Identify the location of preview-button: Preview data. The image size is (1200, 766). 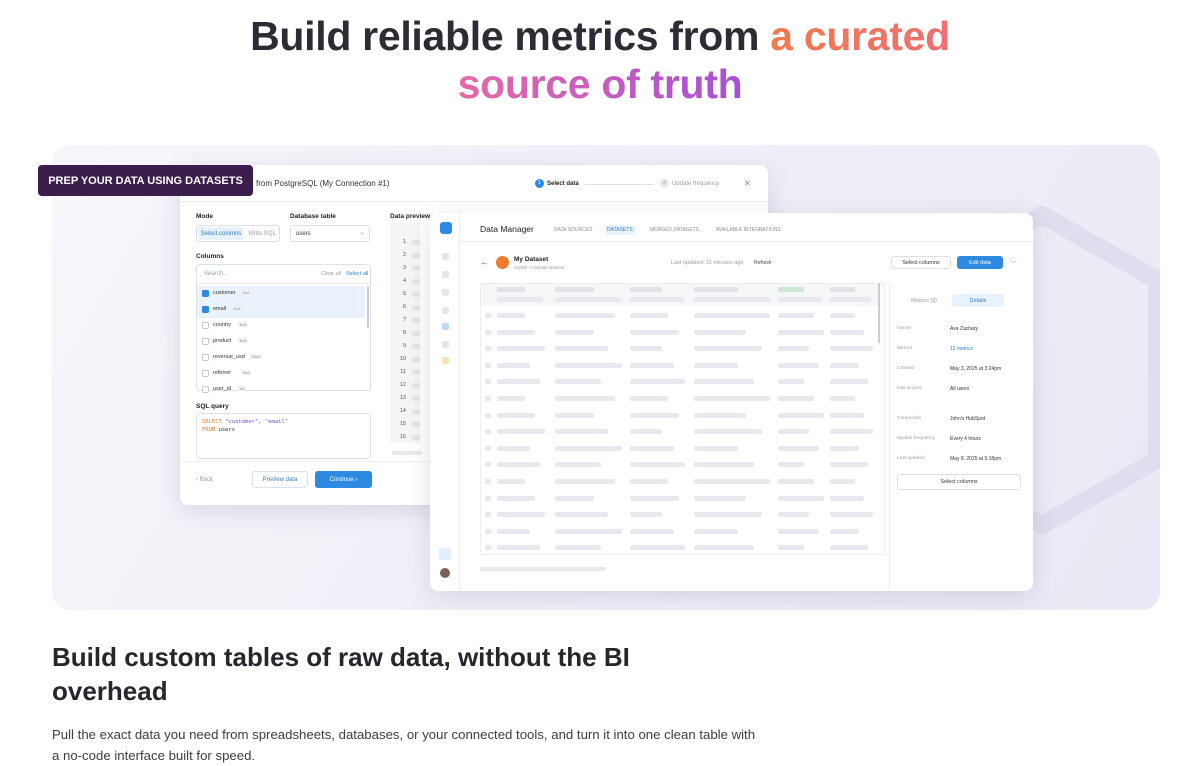
(280, 479).